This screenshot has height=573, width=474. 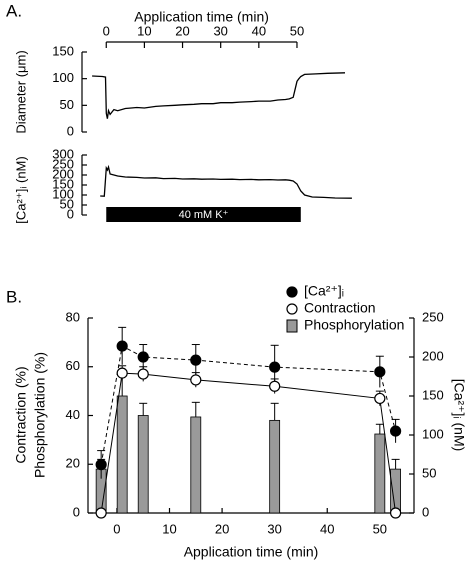 What do you see at coordinates (459, 415) in the screenshot?
I see `y2-axis-title: [Ca²⁺]ᵢ (nM)` at bounding box center [459, 415].